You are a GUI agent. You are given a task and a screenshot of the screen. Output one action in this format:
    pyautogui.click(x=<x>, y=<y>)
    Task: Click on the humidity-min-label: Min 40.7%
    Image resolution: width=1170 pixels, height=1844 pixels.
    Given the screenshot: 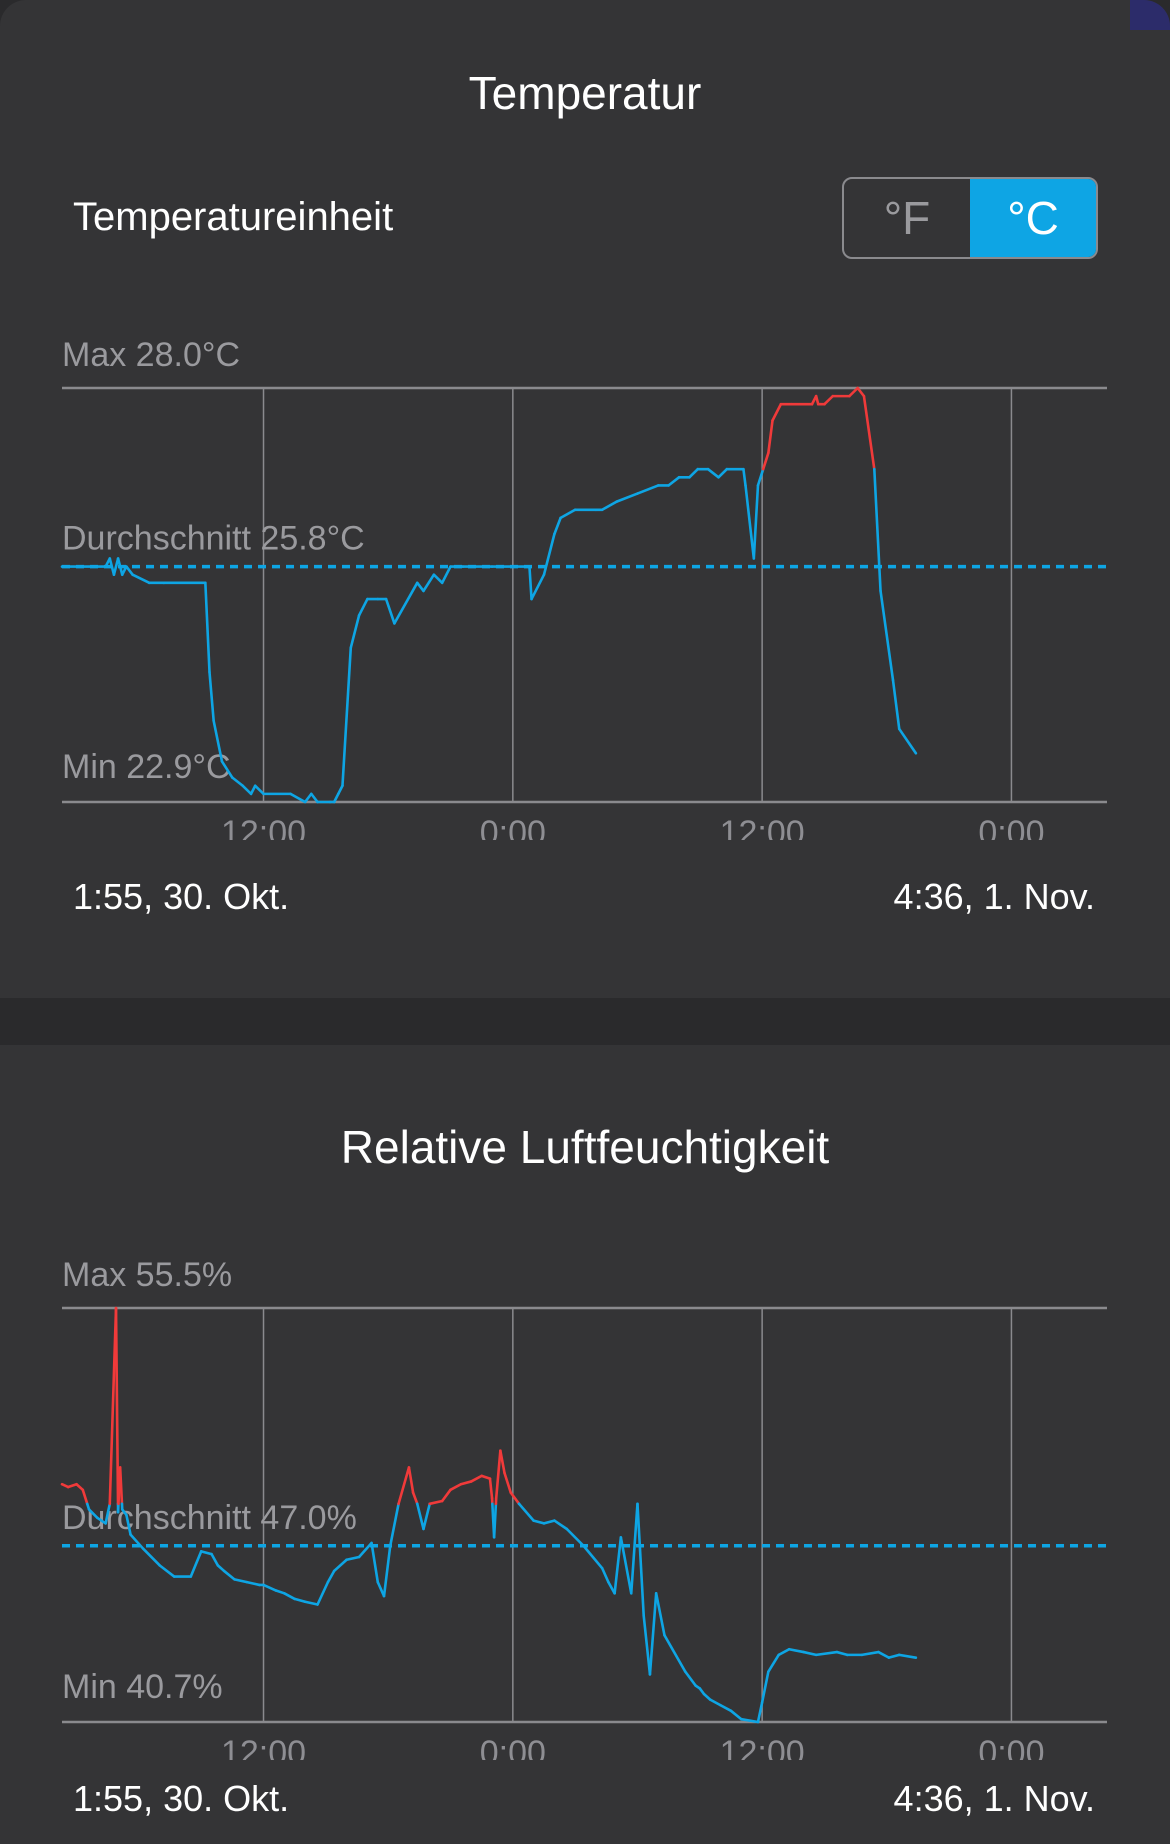 What is the action you would take?
    pyautogui.click(x=142, y=1687)
    